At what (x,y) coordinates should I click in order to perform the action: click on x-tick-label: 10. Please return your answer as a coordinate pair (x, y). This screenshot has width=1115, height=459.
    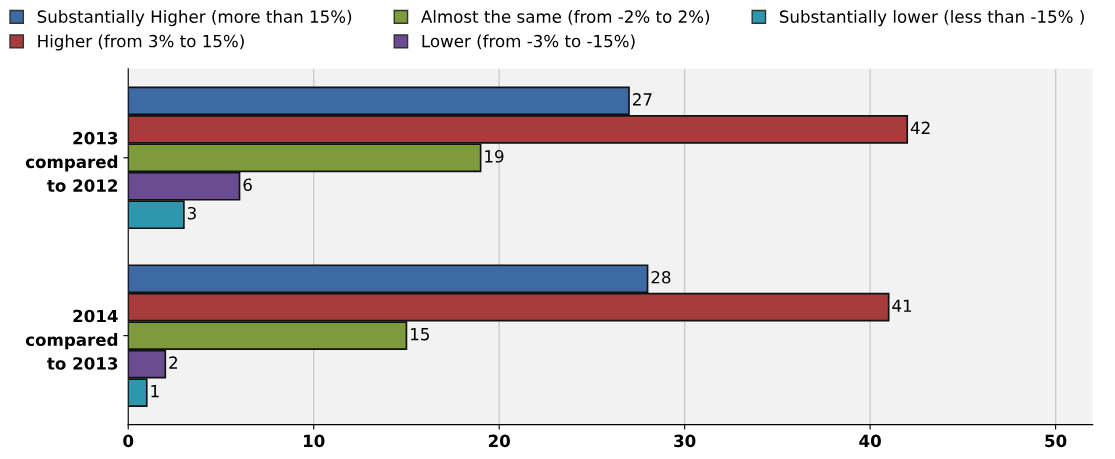
    Looking at the image, I should click on (314, 441).